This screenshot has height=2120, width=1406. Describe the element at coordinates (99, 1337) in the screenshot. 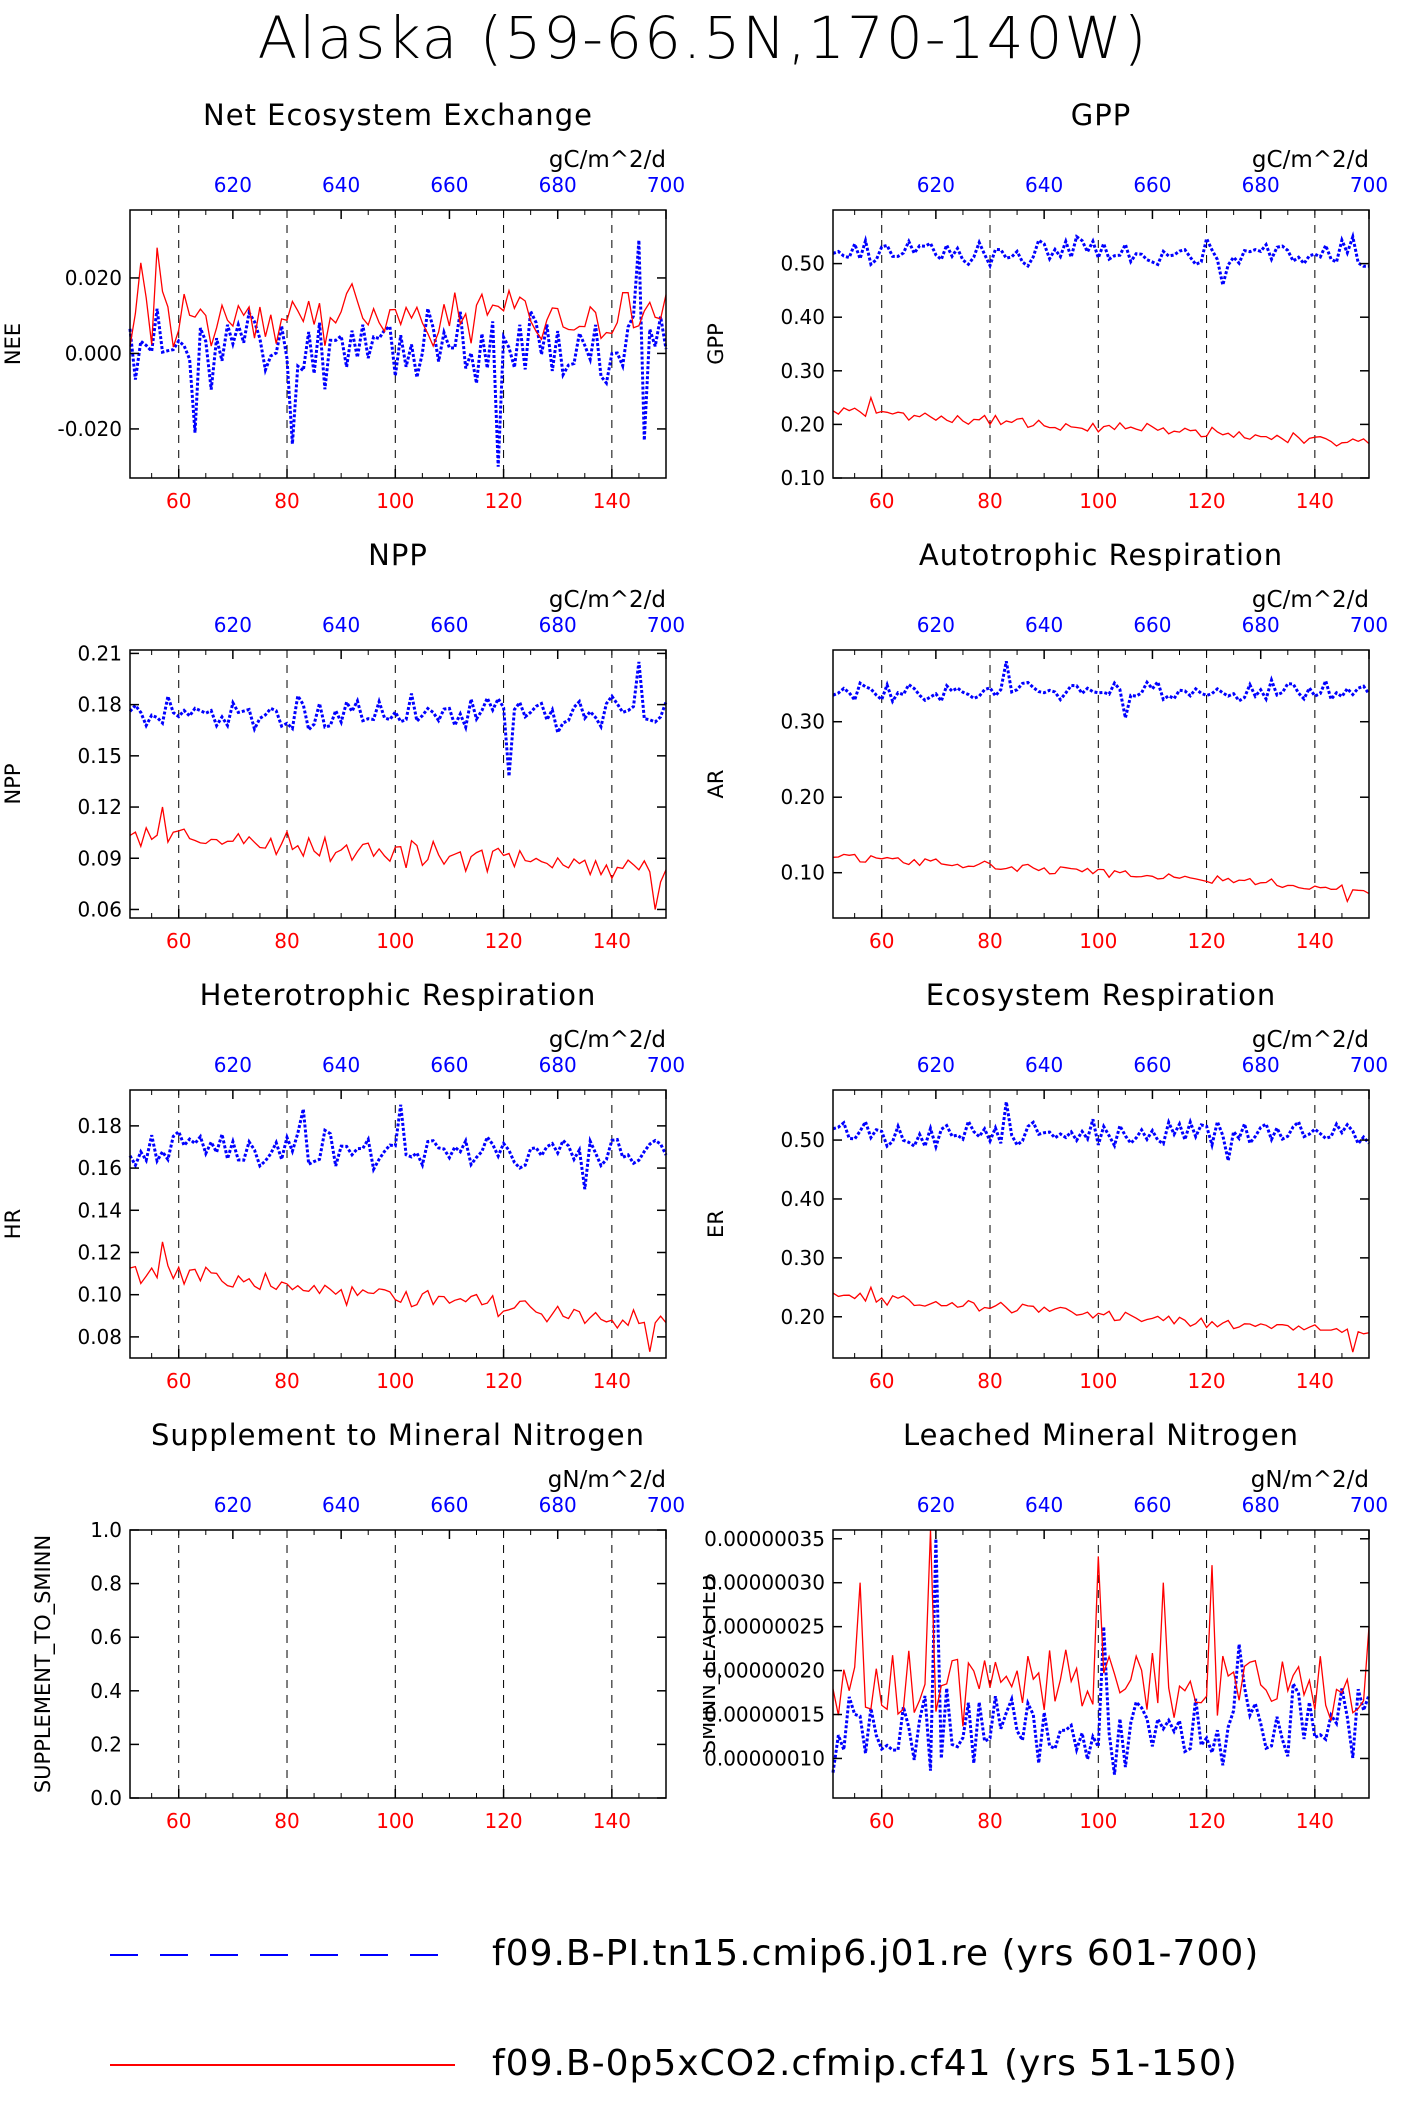

I see `y-tick-label: 0.08` at that location.